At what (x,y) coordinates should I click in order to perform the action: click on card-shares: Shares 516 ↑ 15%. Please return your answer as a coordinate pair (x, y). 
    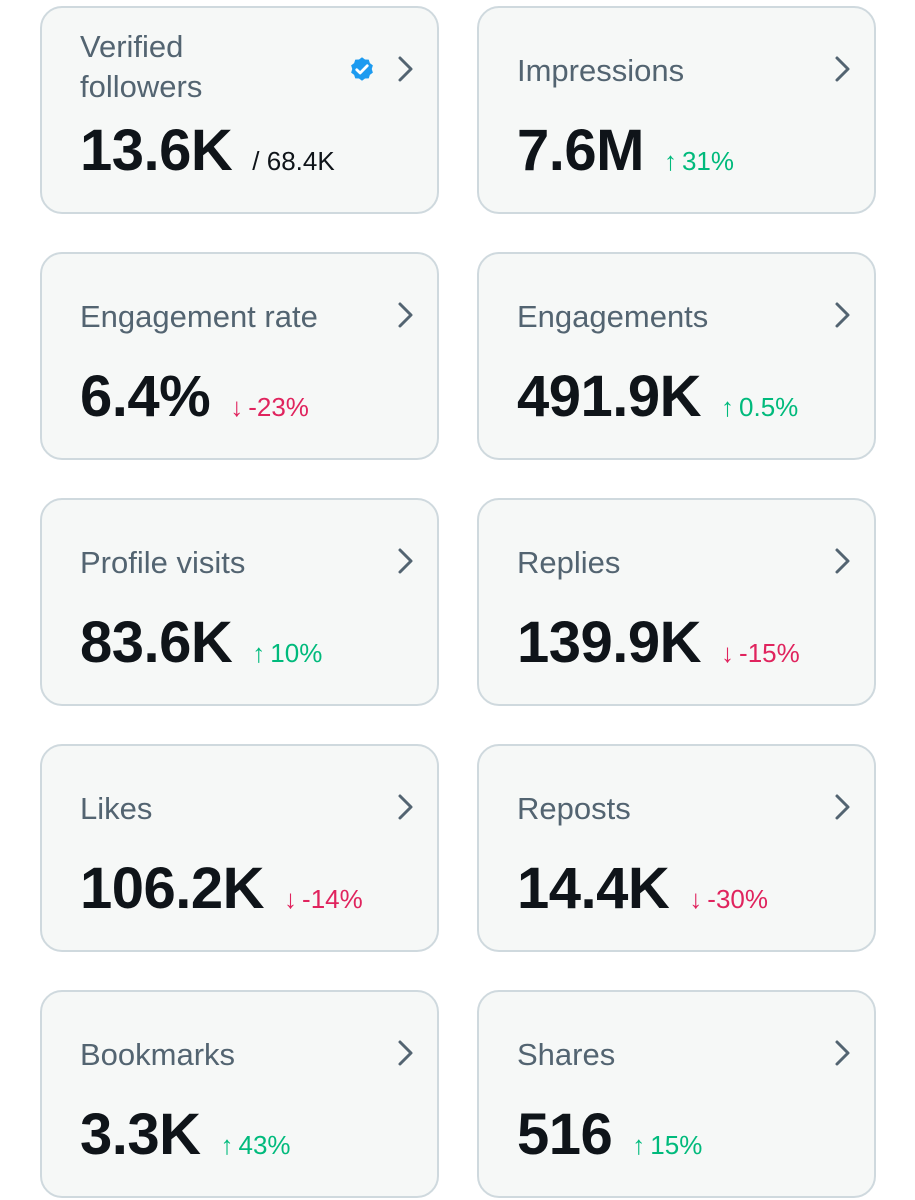
    Looking at the image, I should click on (676, 1094).